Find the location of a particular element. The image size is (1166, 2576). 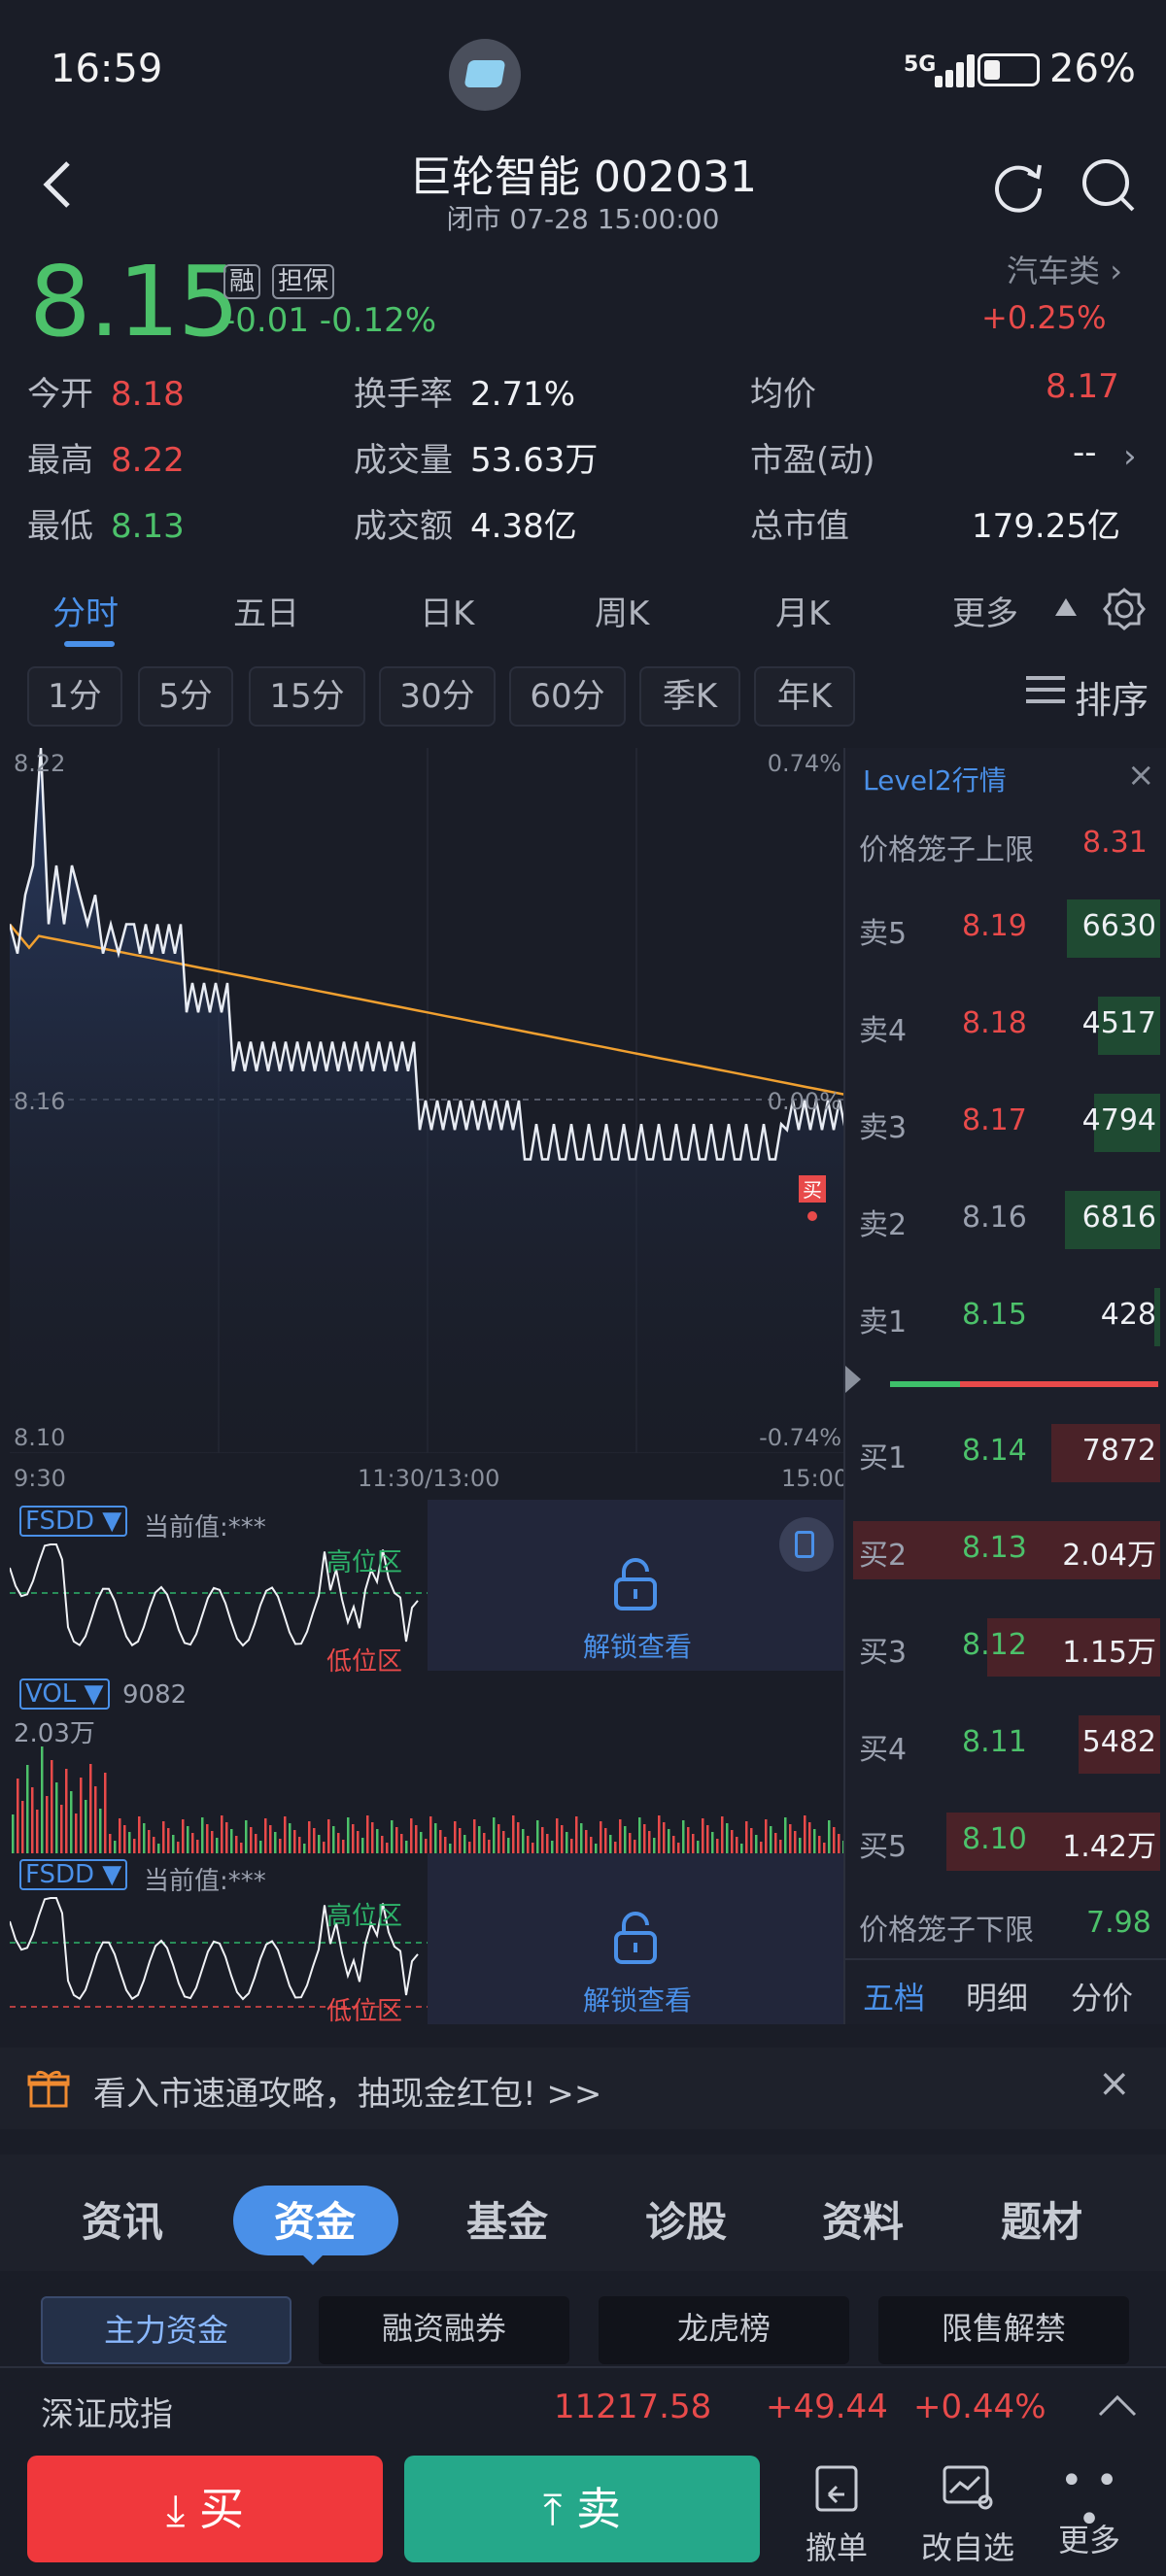

tab-5day: 五日 is located at coordinates (266, 613).